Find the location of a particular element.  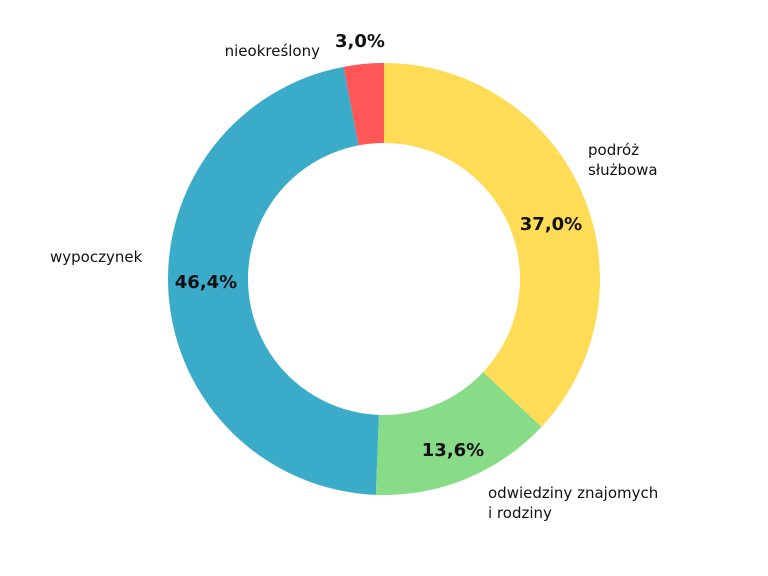

slice-category-label: odwiedziny znajomych i rodziny is located at coordinates (573, 503).